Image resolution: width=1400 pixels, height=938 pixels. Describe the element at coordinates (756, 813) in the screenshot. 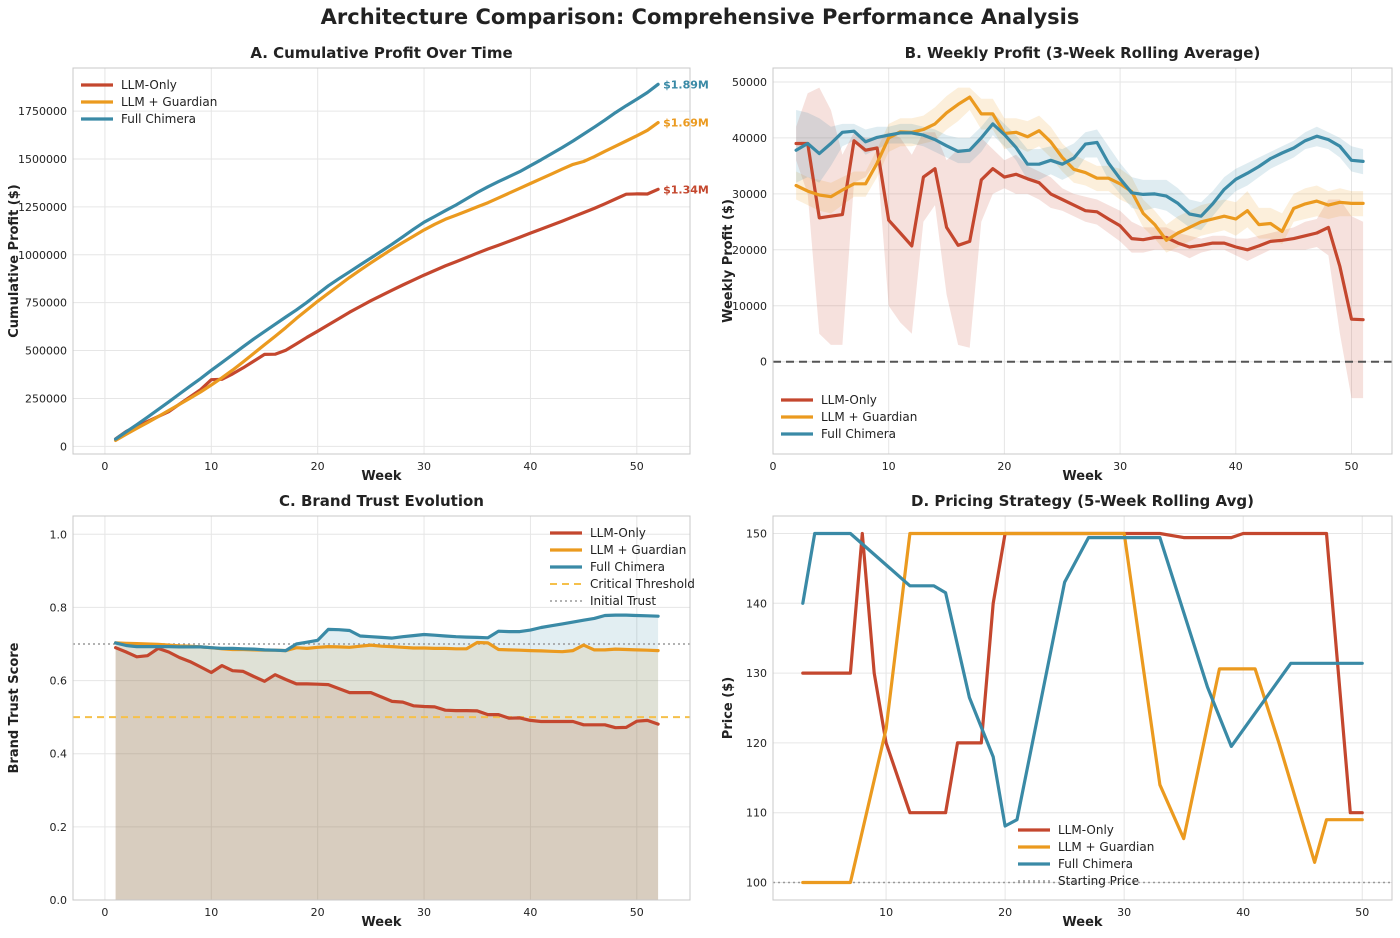

I see `y-tick-label: 110` at that location.